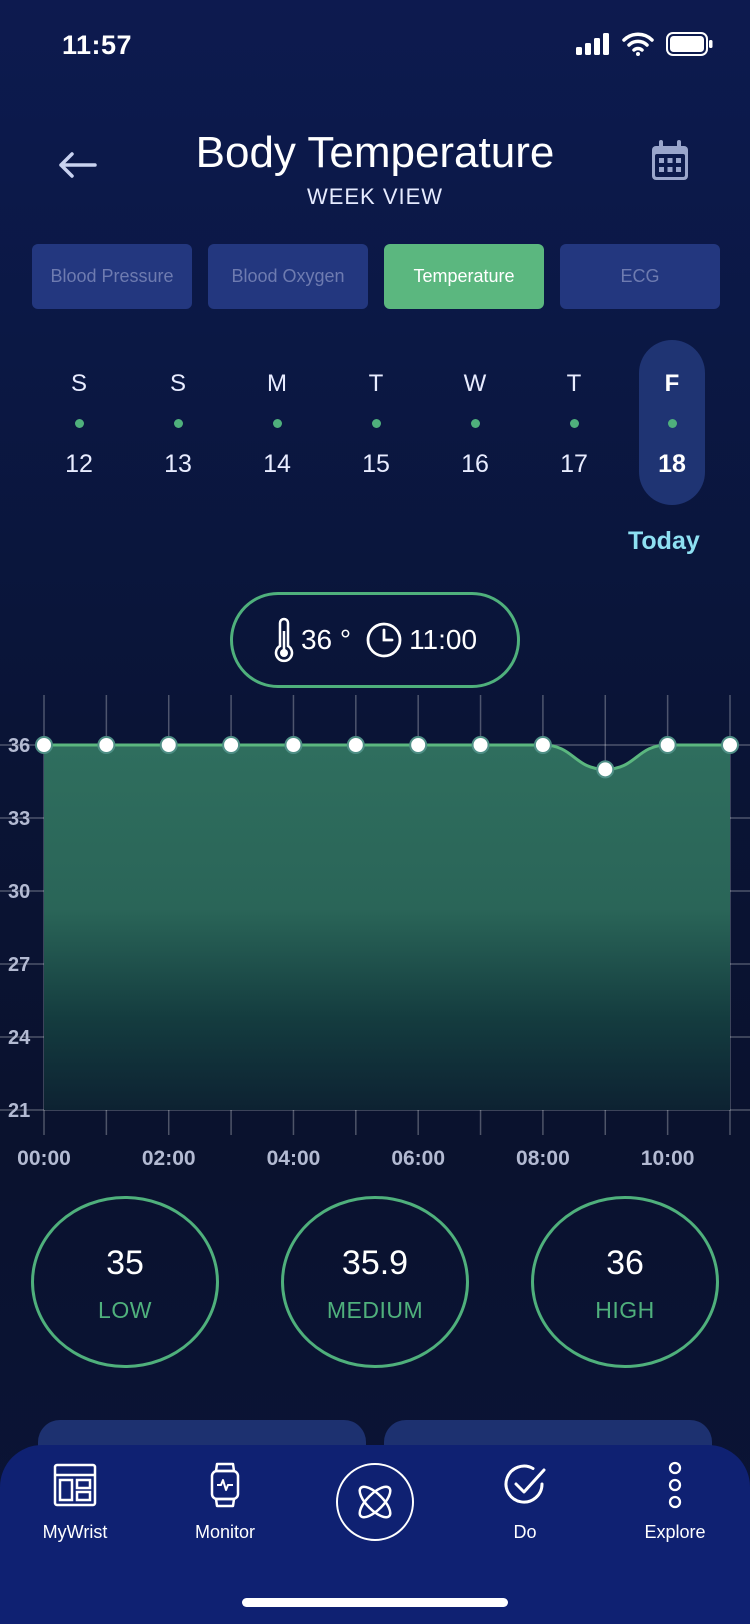 The width and height of the screenshot is (750, 1624). What do you see at coordinates (44, 1156) in the screenshot?
I see `x-tick-label: 00:00` at bounding box center [44, 1156].